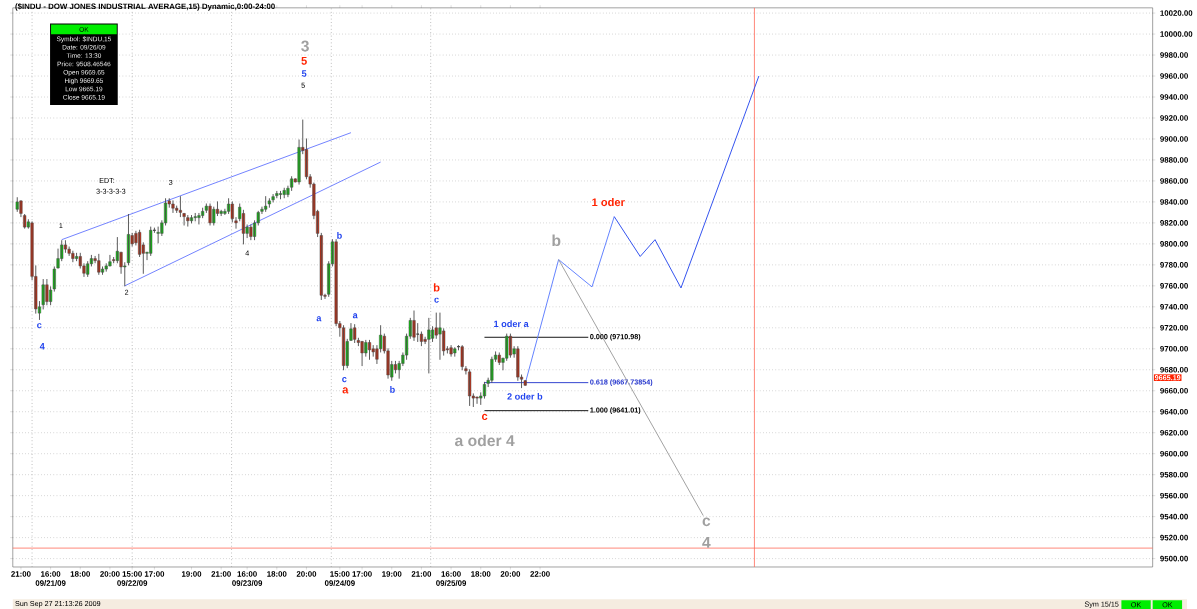 Image resolution: width=1197 pixels, height=609 pixels. I want to click on annotation: 1 oder, so click(608, 202).